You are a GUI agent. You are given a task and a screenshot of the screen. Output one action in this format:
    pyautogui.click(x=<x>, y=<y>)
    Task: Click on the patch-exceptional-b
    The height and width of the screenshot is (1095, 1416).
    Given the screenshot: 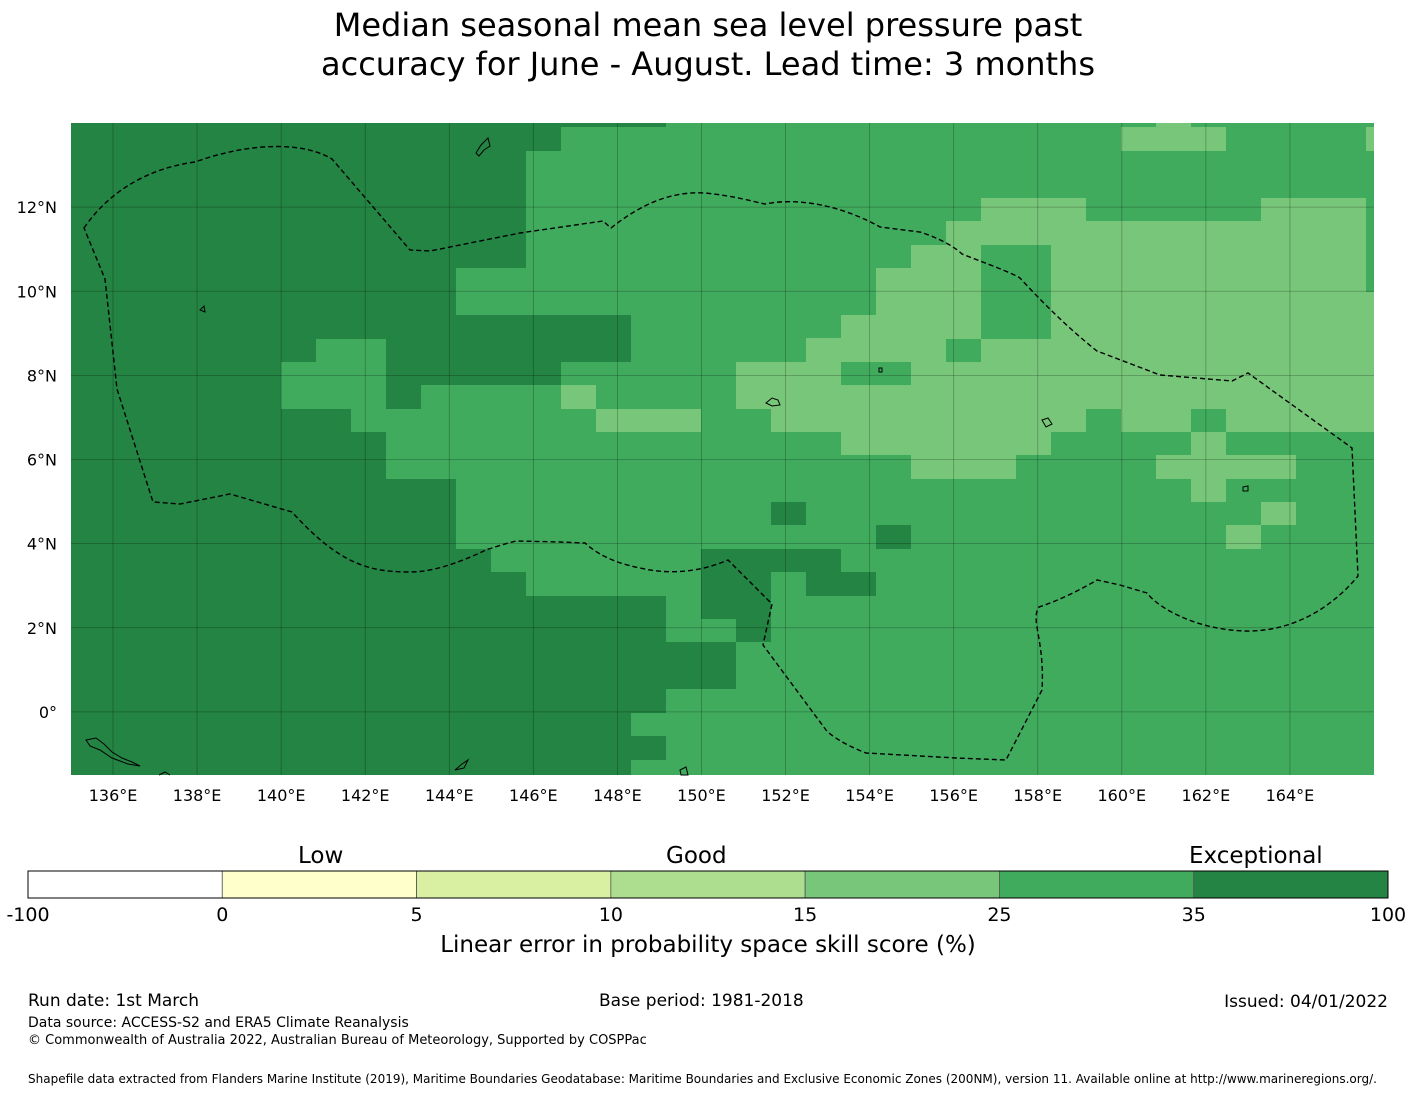 What is the action you would take?
    pyautogui.click(x=893, y=537)
    